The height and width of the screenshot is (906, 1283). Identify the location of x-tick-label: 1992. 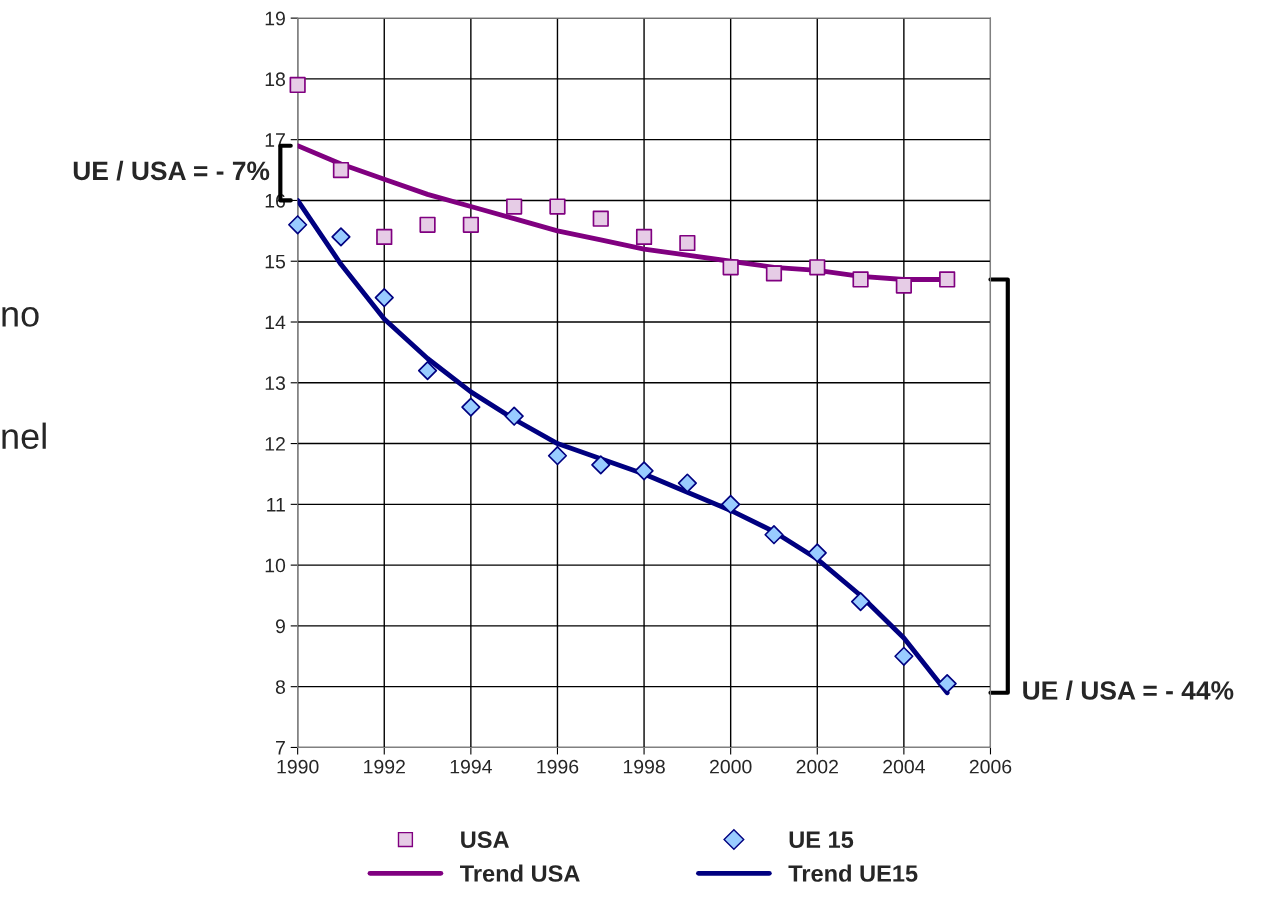
(384, 766).